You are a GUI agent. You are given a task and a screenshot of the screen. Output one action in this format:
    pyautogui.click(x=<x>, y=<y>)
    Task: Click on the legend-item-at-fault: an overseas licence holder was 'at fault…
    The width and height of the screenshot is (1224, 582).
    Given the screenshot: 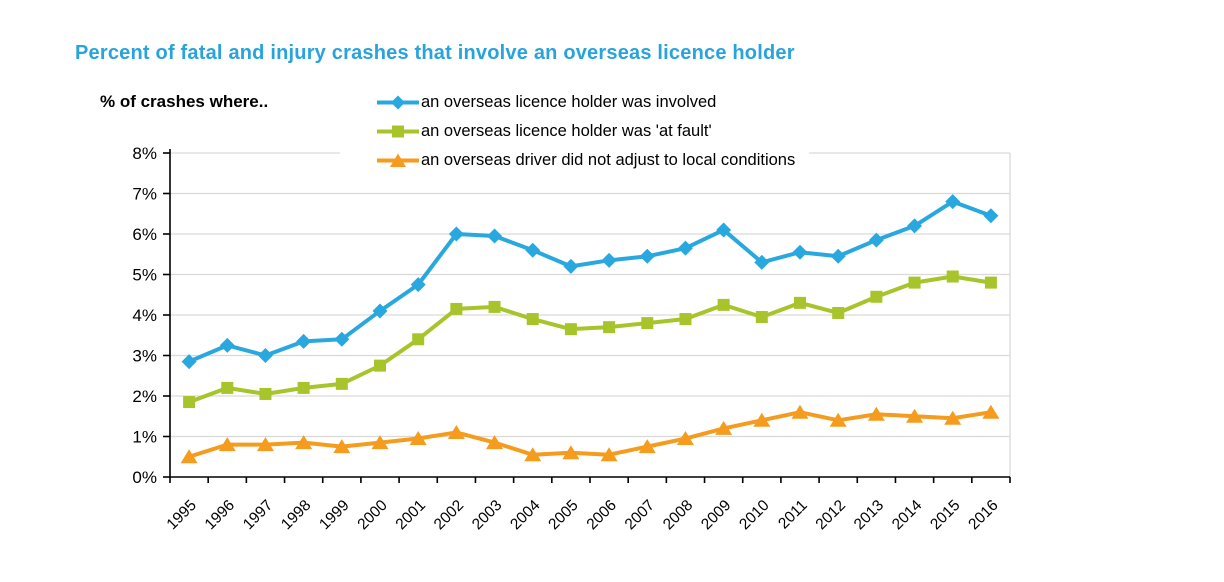 What is the action you would take?
    pyautogui.click(x=585, y=131)
    